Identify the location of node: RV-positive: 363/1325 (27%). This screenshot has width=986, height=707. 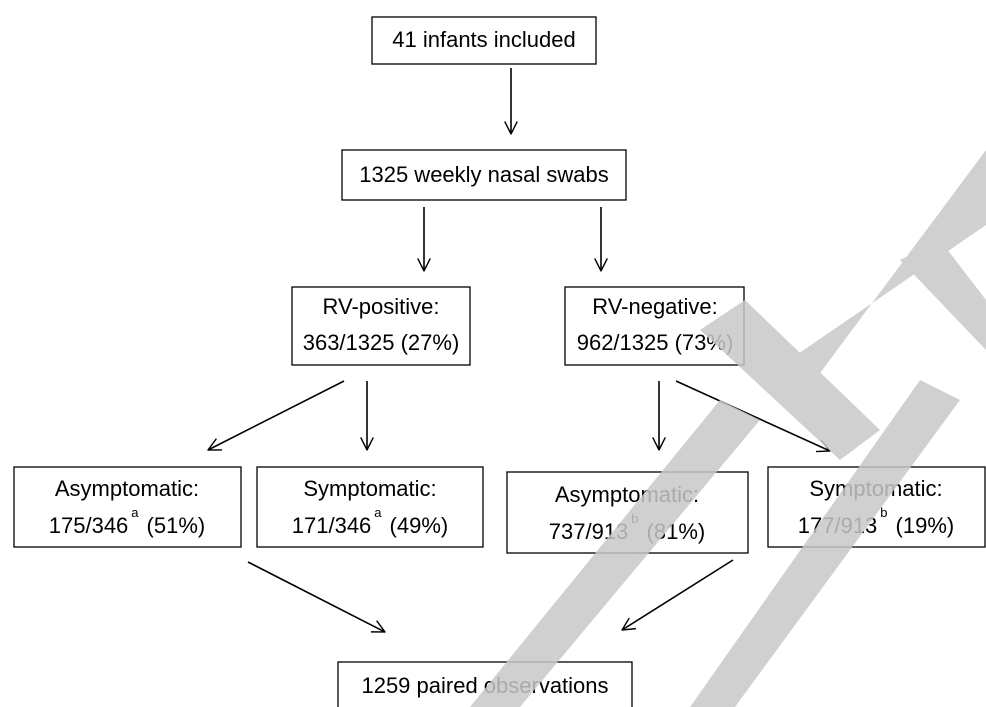
(381, 326).